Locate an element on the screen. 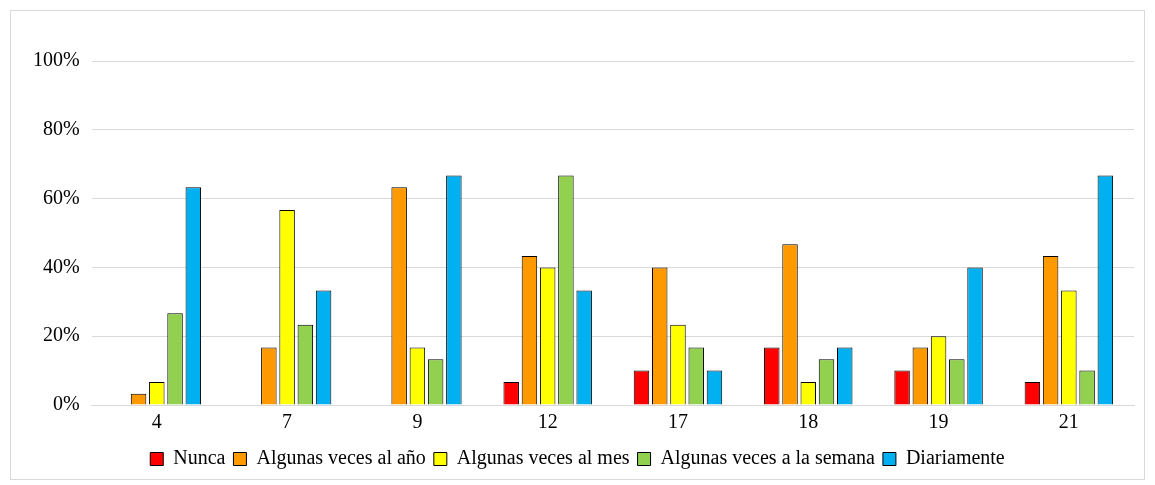 This screenshot has height=485, width=1155. y-tick-label: 20% is located at coordinates (61, 334).